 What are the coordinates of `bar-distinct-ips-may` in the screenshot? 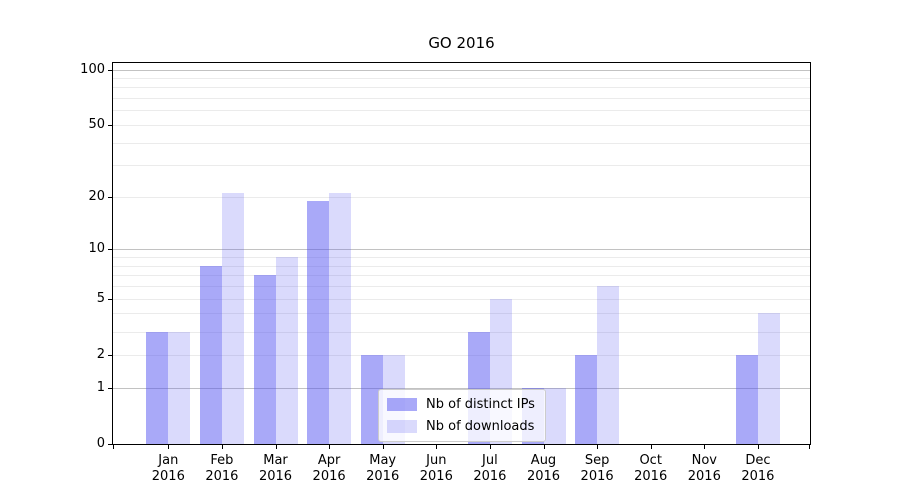 It's located at (371, 399).